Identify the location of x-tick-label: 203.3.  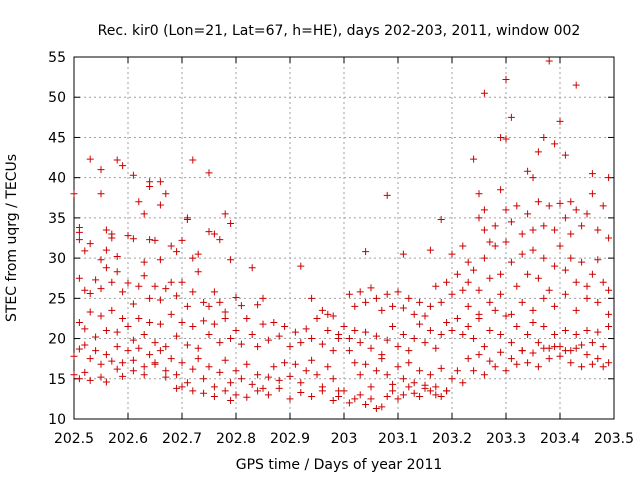
(506, 439).